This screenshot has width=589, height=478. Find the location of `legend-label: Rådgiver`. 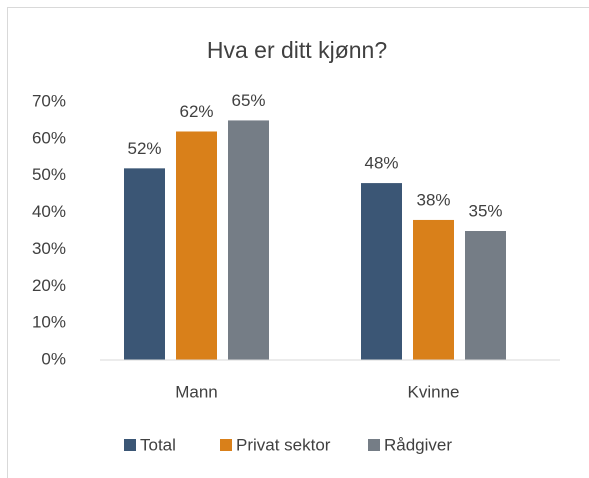

legend-label: Rådgiver is located at coordinates (418, 444).